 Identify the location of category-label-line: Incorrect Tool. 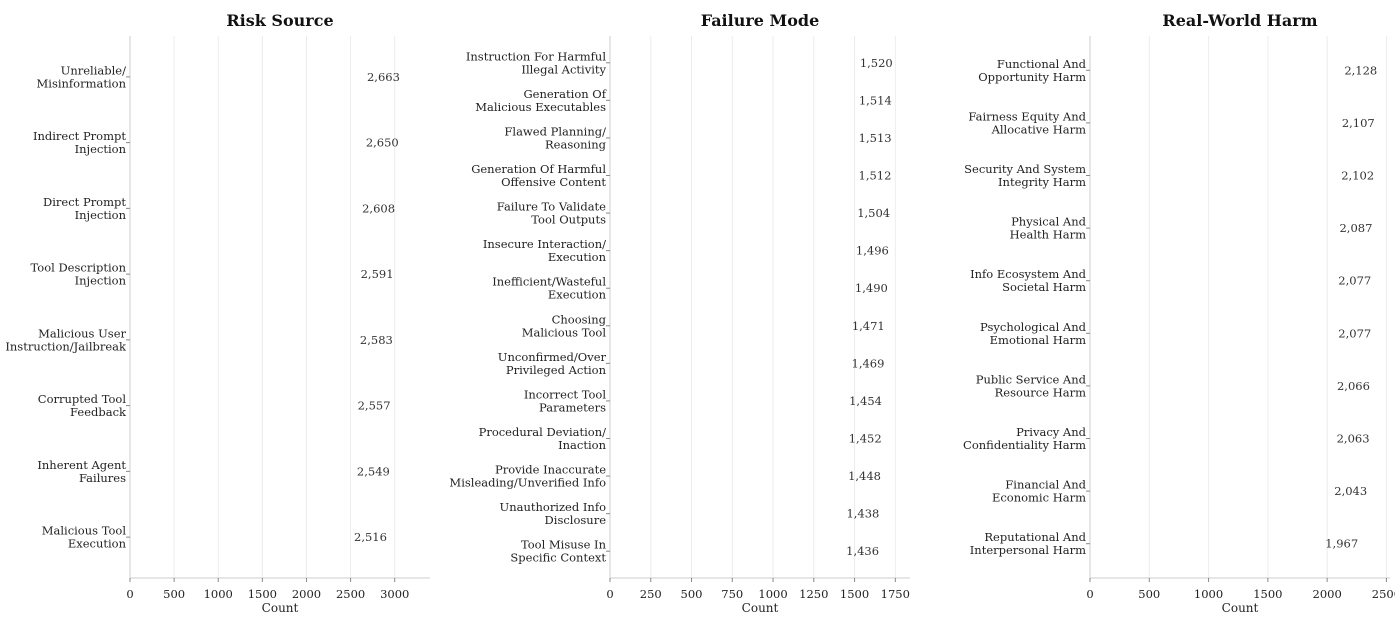
(565, 394).